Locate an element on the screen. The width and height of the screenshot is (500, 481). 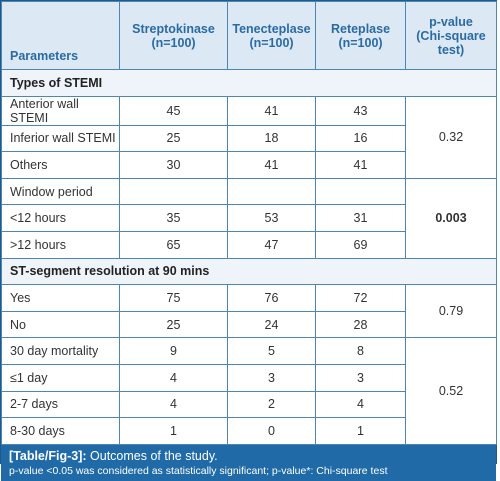
cell-reteplase: 69 is located at coordinates (360, 244).